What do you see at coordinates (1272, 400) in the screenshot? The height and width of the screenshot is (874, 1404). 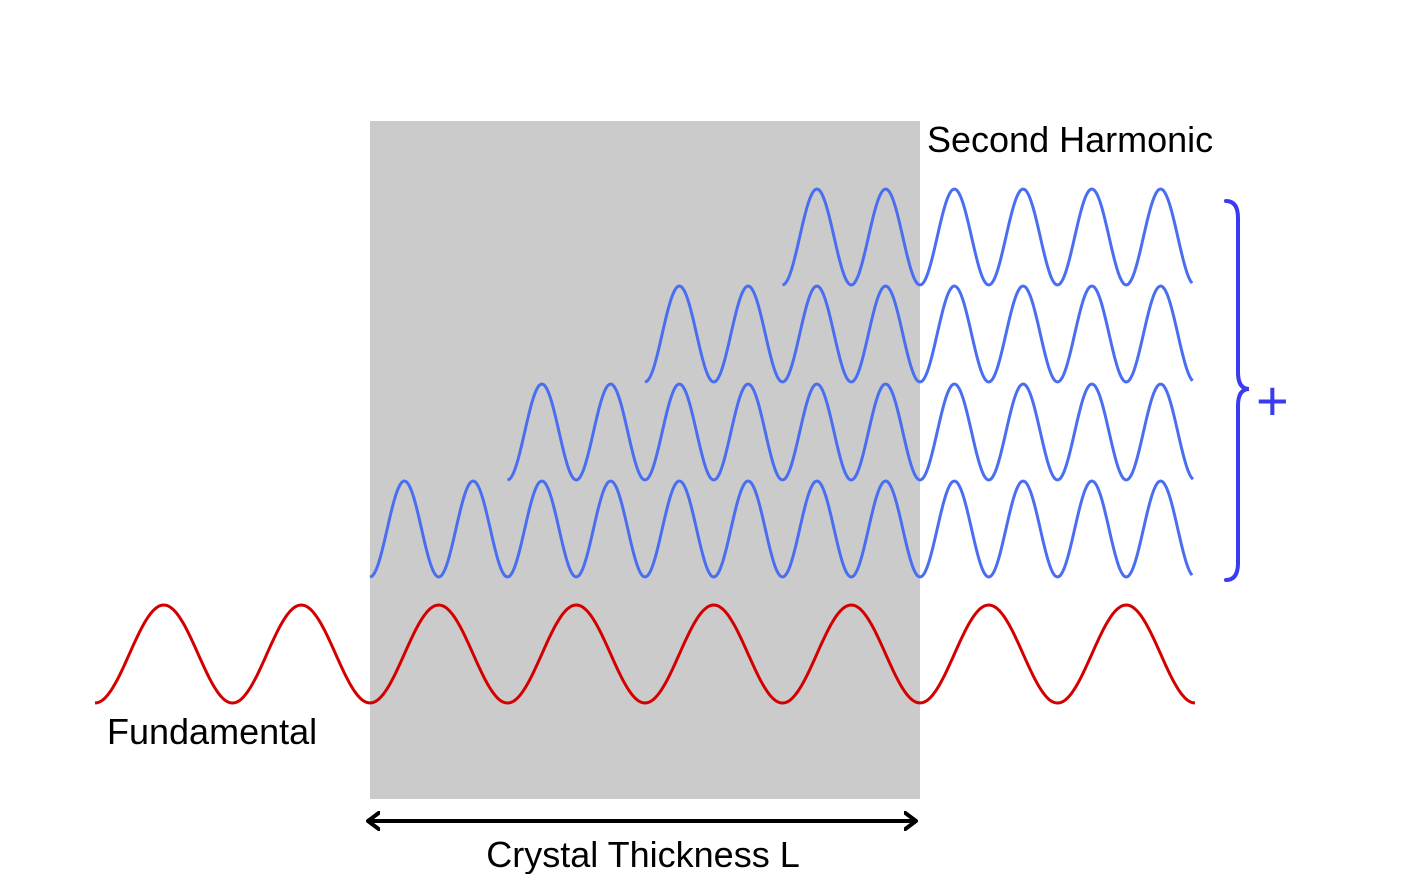 I see `sum-plus-sign: +` at bounding box center [1272, 400].